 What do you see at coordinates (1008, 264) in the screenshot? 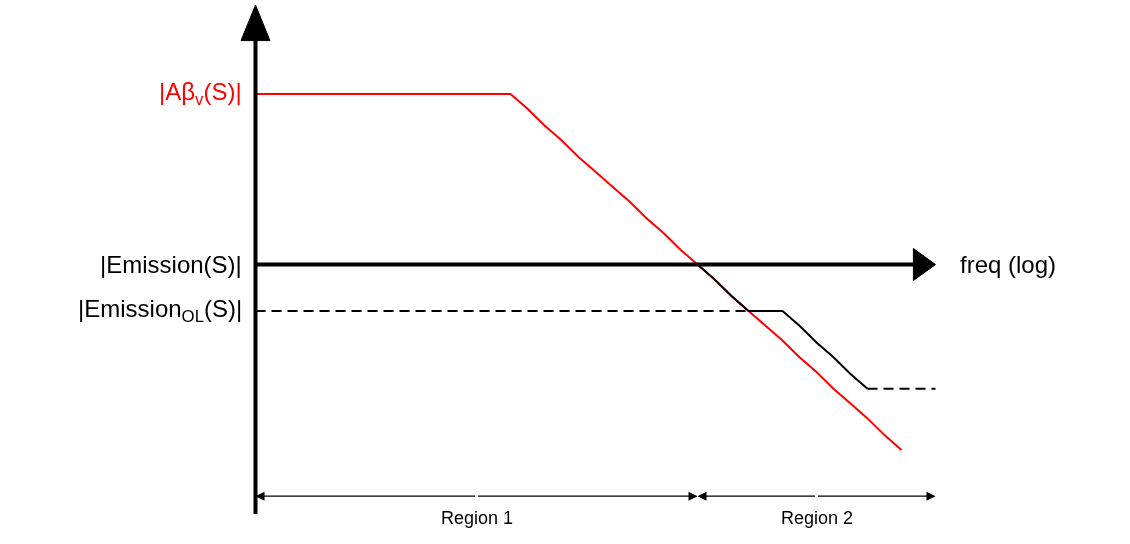
I see `x-axis-title: freq (log)` at bounding box center [1008, 264].